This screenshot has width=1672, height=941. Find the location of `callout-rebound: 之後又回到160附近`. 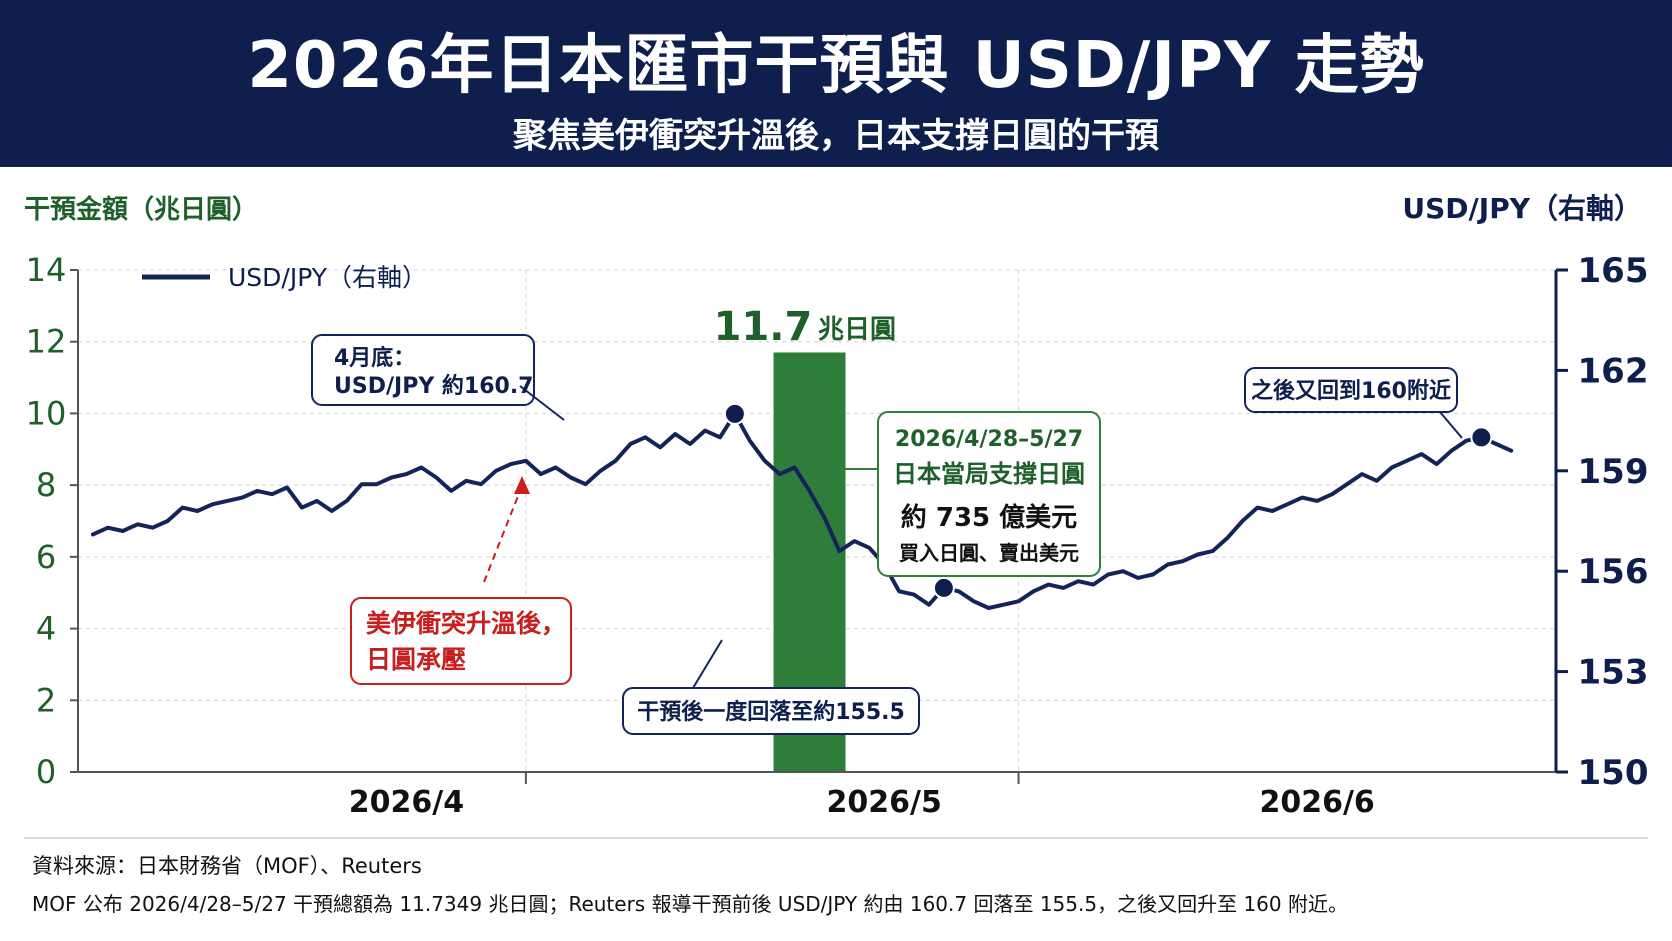

callout-rebound: 之後又回到160附近 is located at coordinates (1353, 403).